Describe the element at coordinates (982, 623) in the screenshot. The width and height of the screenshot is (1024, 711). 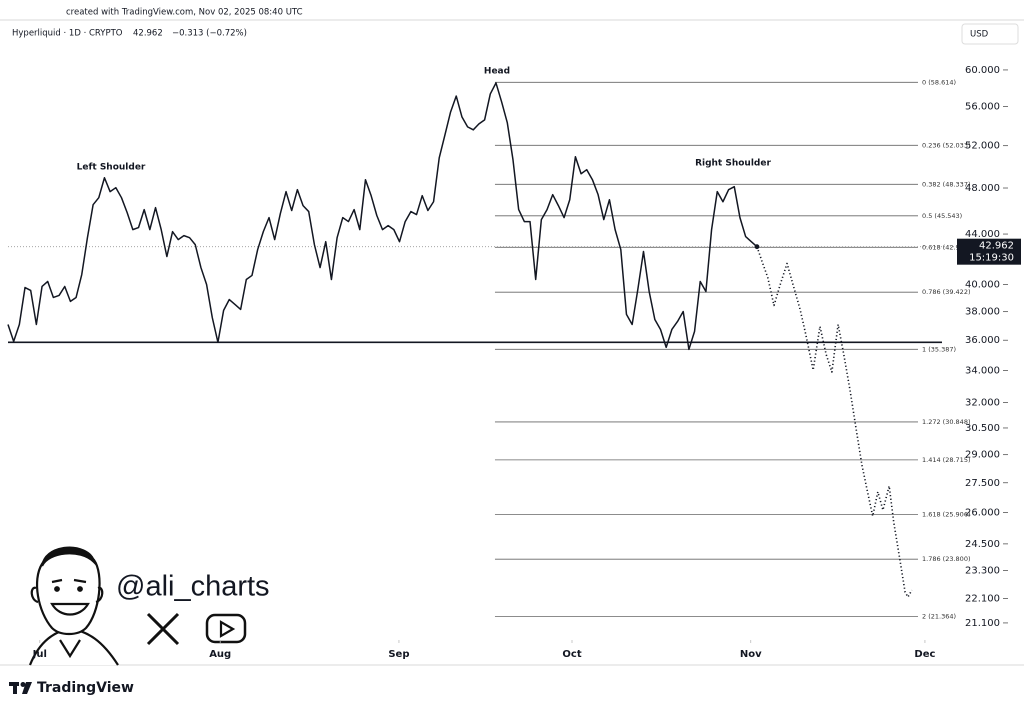
I see `y-tick-label: 21.100` at that location.